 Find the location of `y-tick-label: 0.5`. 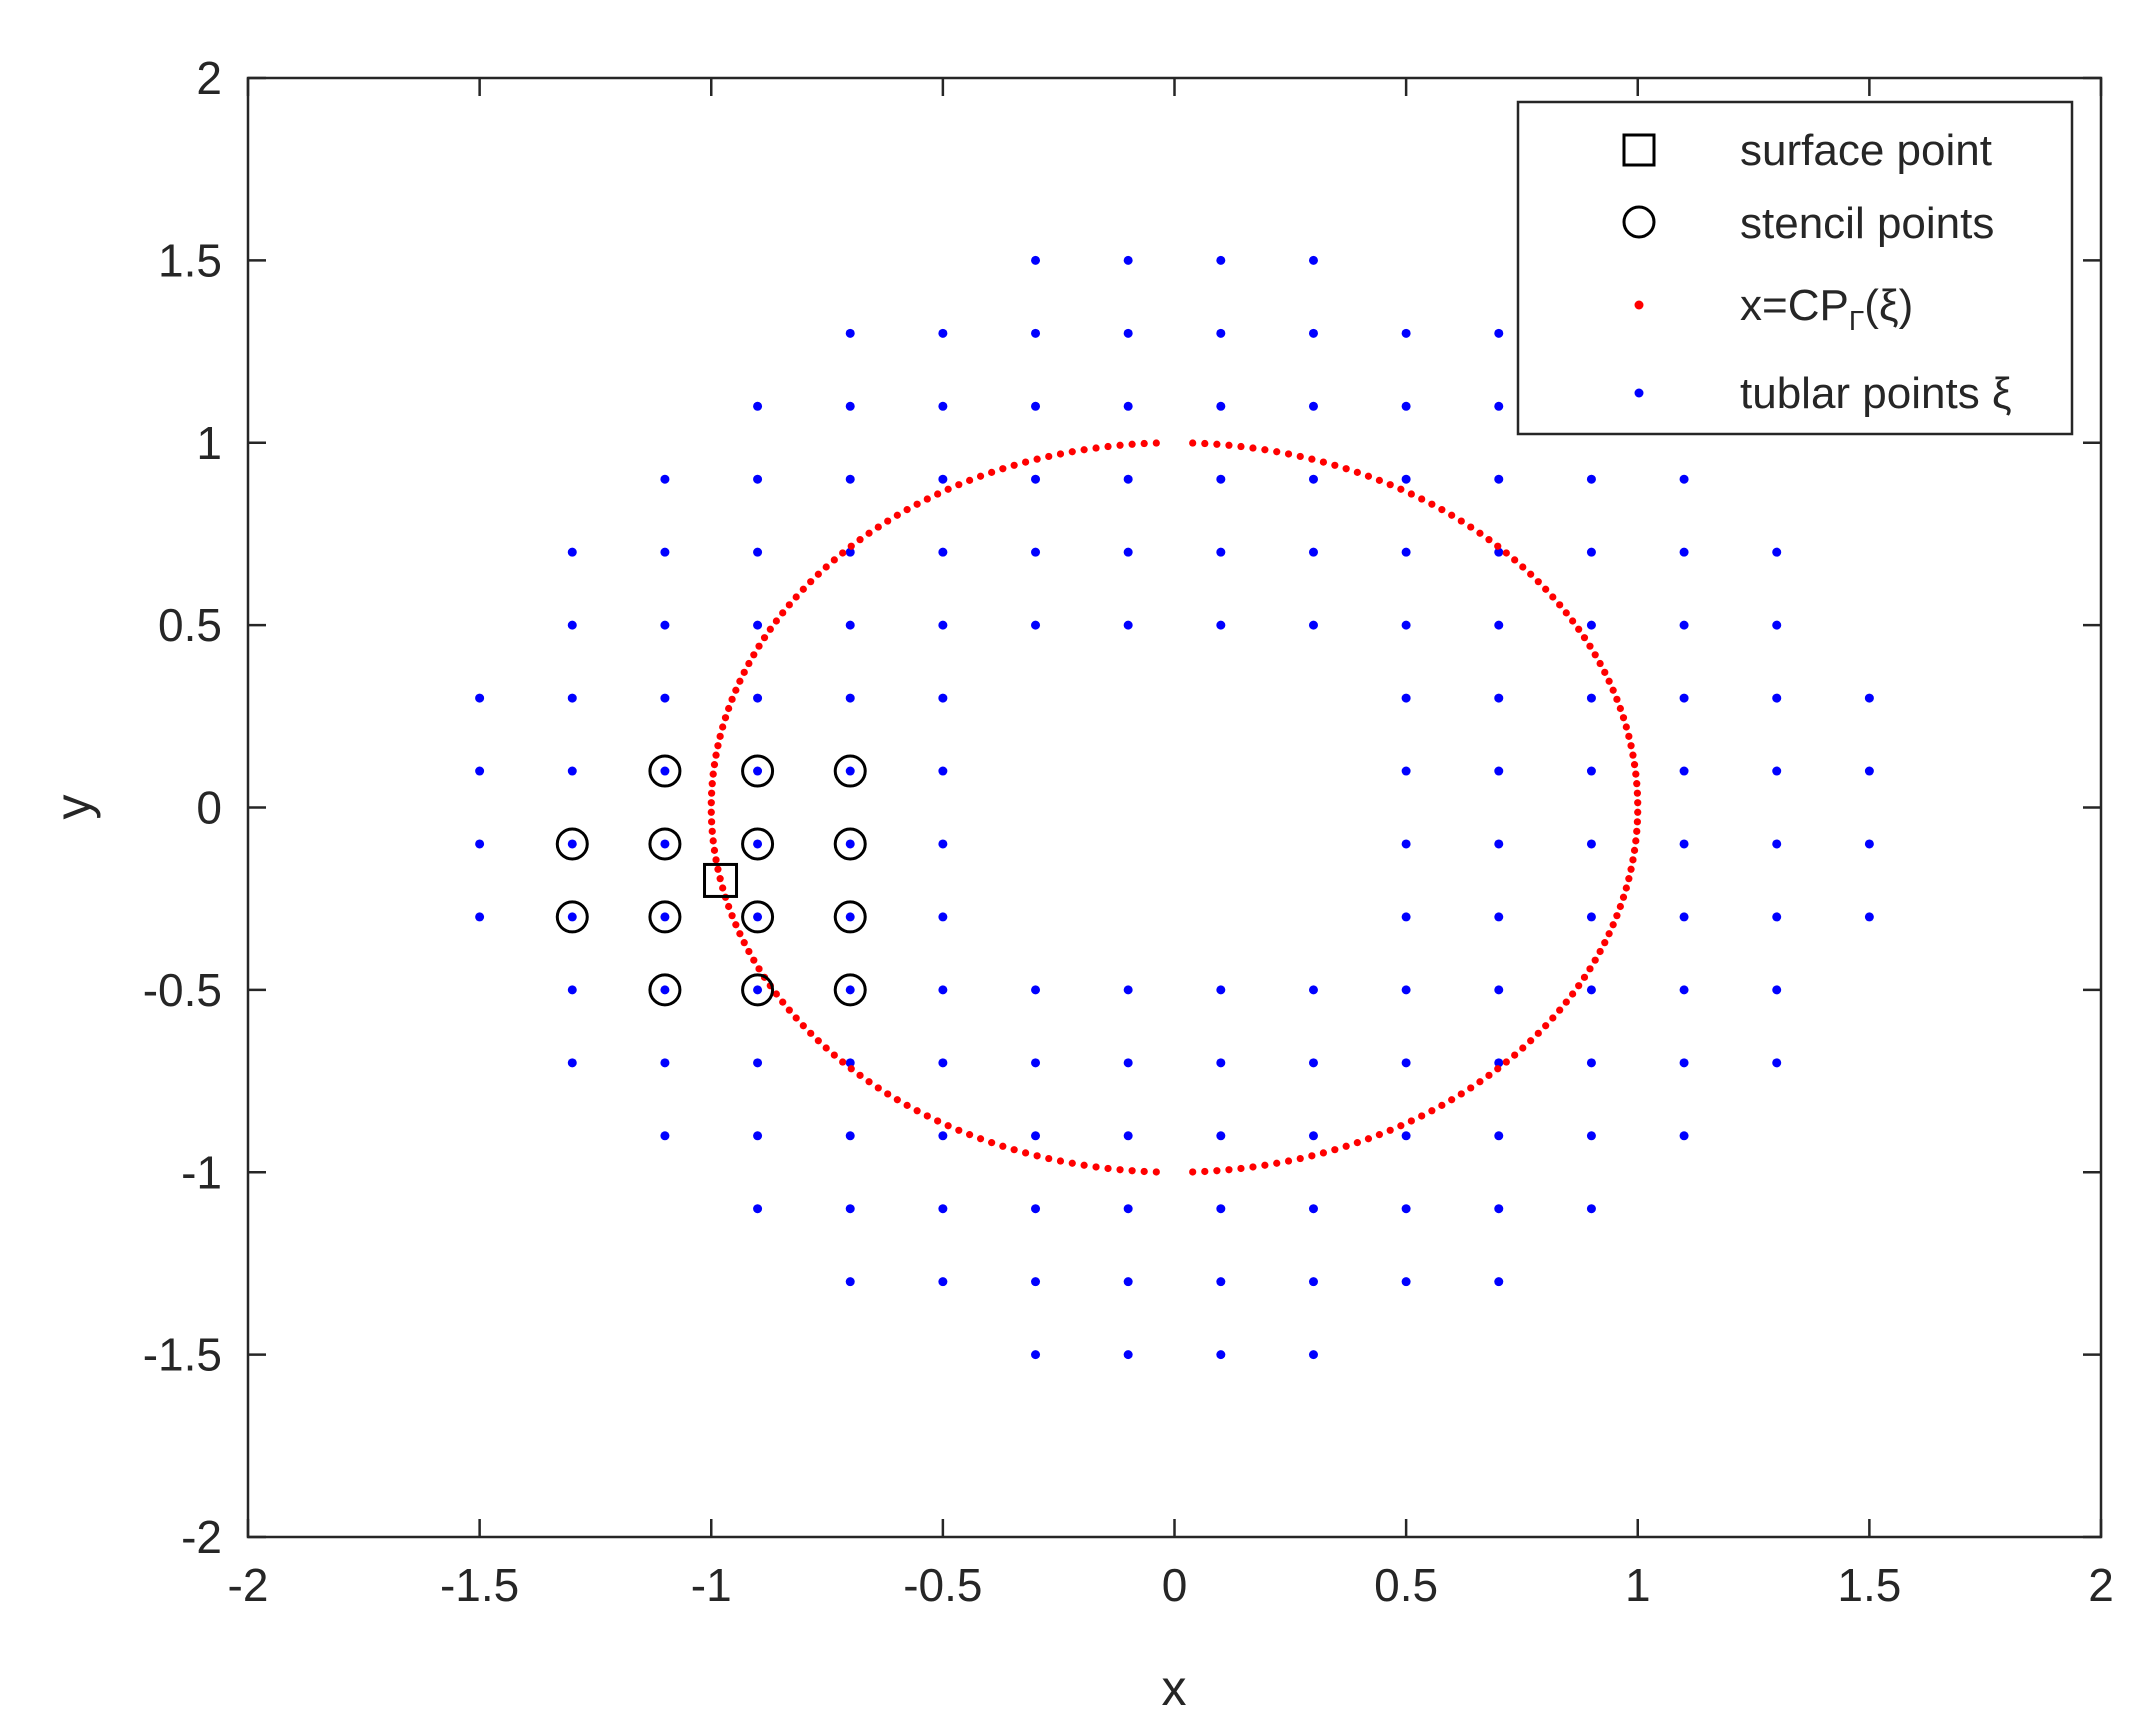

y-tick-label: 0.5 is located at coordinates (190, 625).